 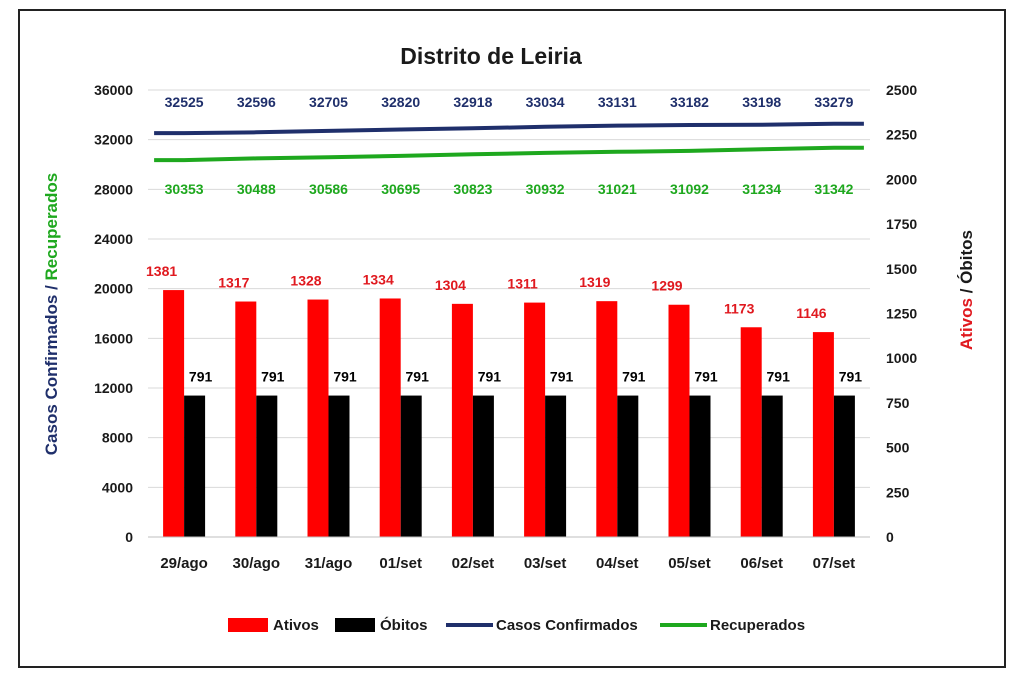 What do you see at coordinates (117, 438) in the screenshot?
I see `y-left-tick-label: 8000` at bounding box center [117, 438].